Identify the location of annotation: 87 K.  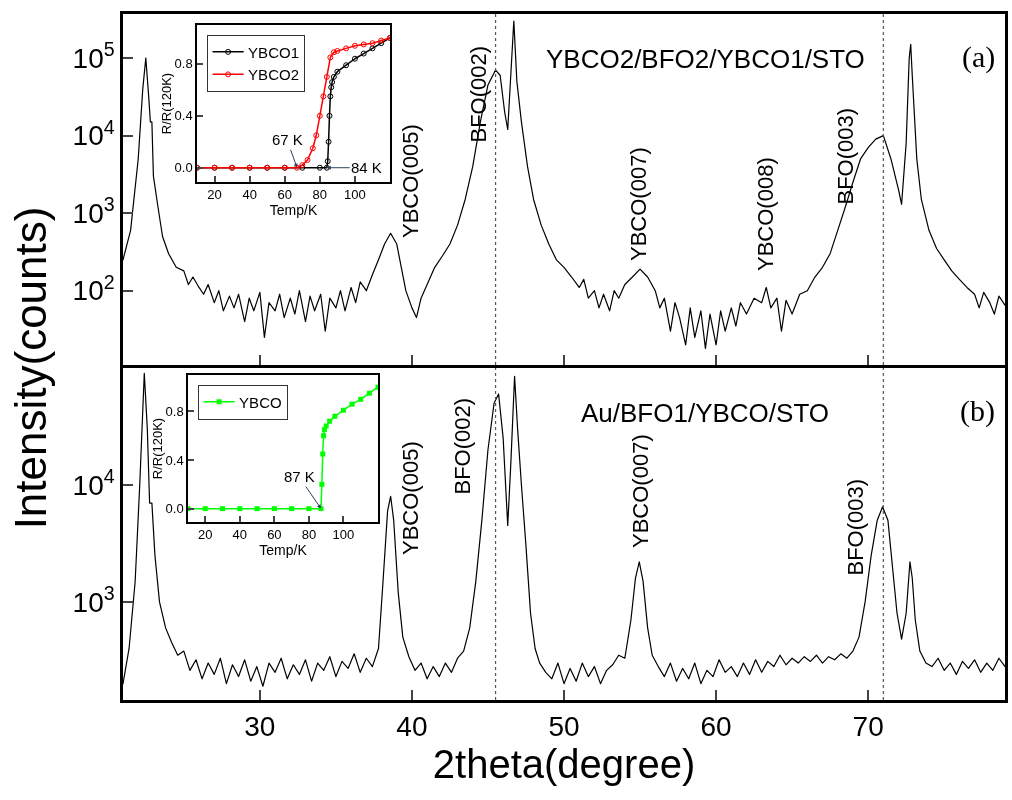
(299, 476).